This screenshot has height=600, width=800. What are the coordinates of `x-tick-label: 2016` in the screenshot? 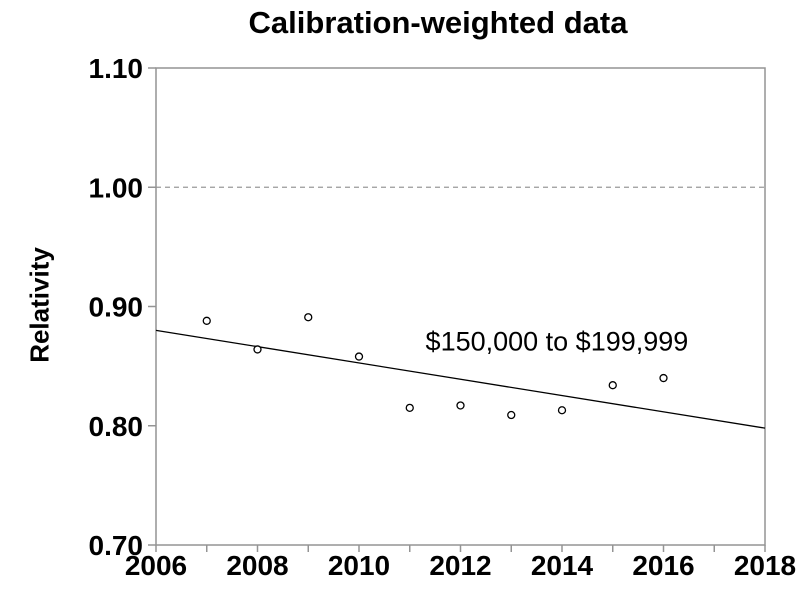 It's located at (663, 565).